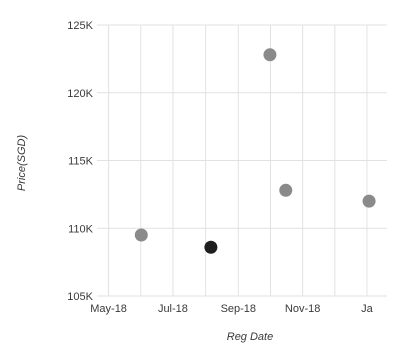 The image size is (417, 349). What do you see at coordinates (80, 297) in the screenshot?
I see `y-tick-label: 105K` at bounding box center [80, 297].